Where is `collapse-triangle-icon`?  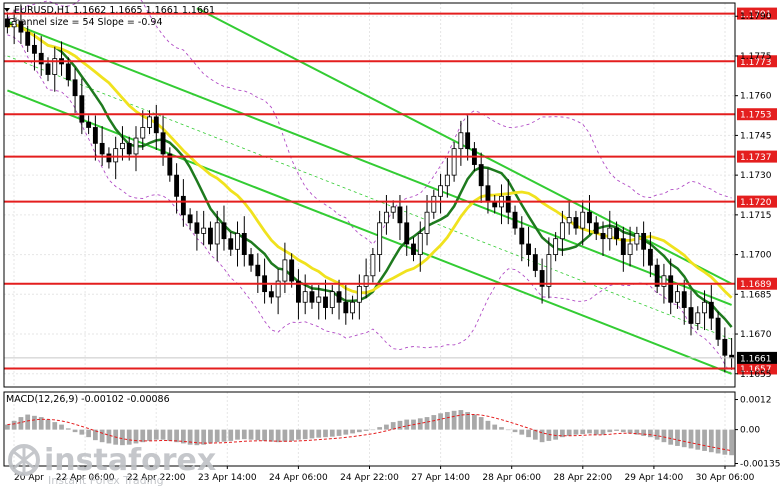
collapse-triangle-icon is located at coordinates (7, 10).